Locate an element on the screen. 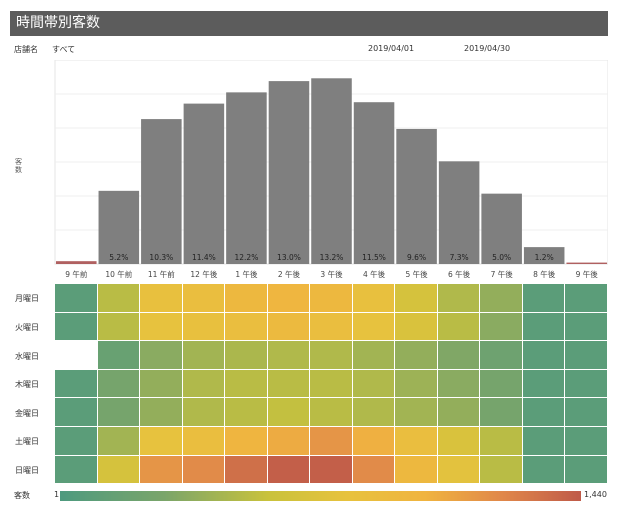 Image resolution: width=623 pixels, height=514 pixels. date-from: 2019/04/01 is located at coordinates (391, 48).